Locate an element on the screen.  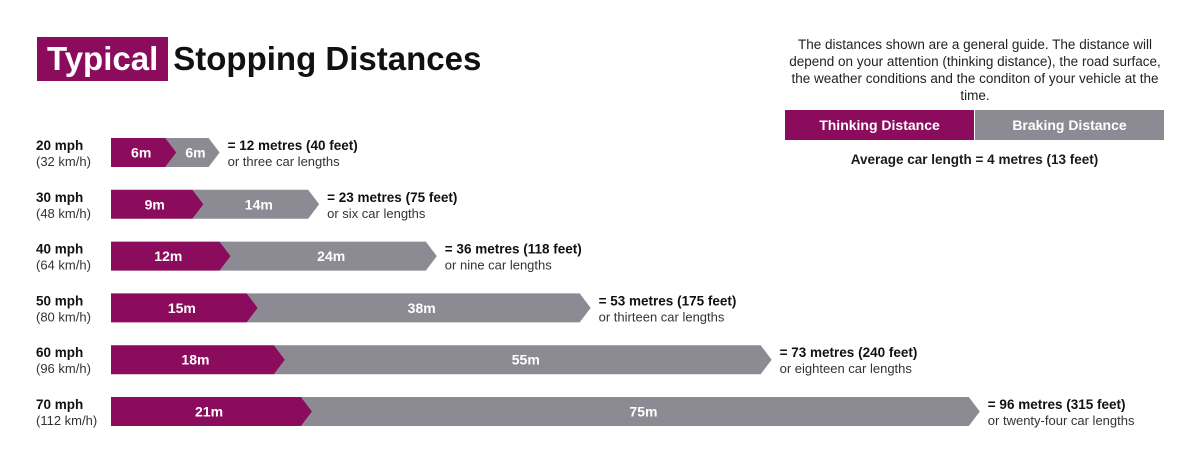
speed-kmh-label: (32 km/h) is located at coordinates (63, 161).